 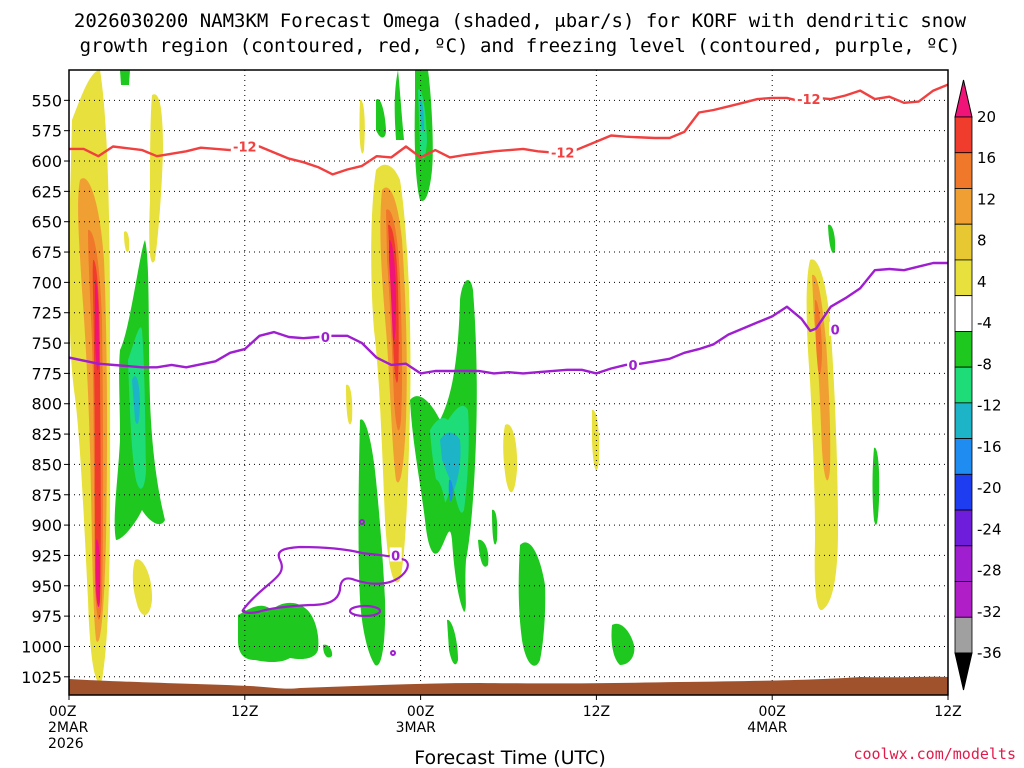 I want to click on y-tick-label: 975, so click(x=46, y=616).